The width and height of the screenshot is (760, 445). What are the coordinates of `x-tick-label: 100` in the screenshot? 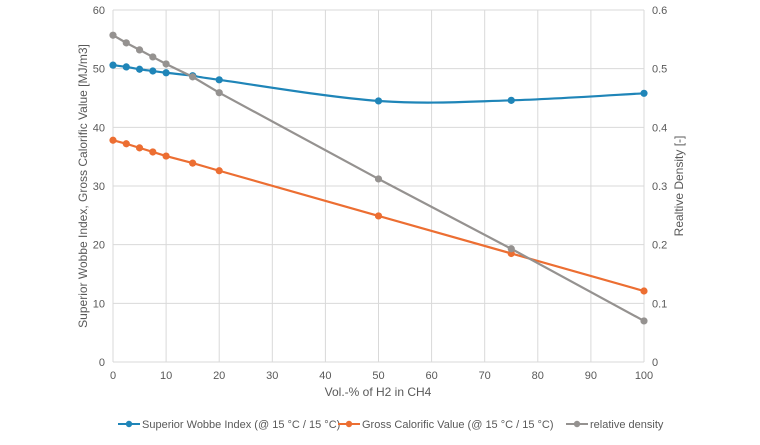 It's located at (644, 376).